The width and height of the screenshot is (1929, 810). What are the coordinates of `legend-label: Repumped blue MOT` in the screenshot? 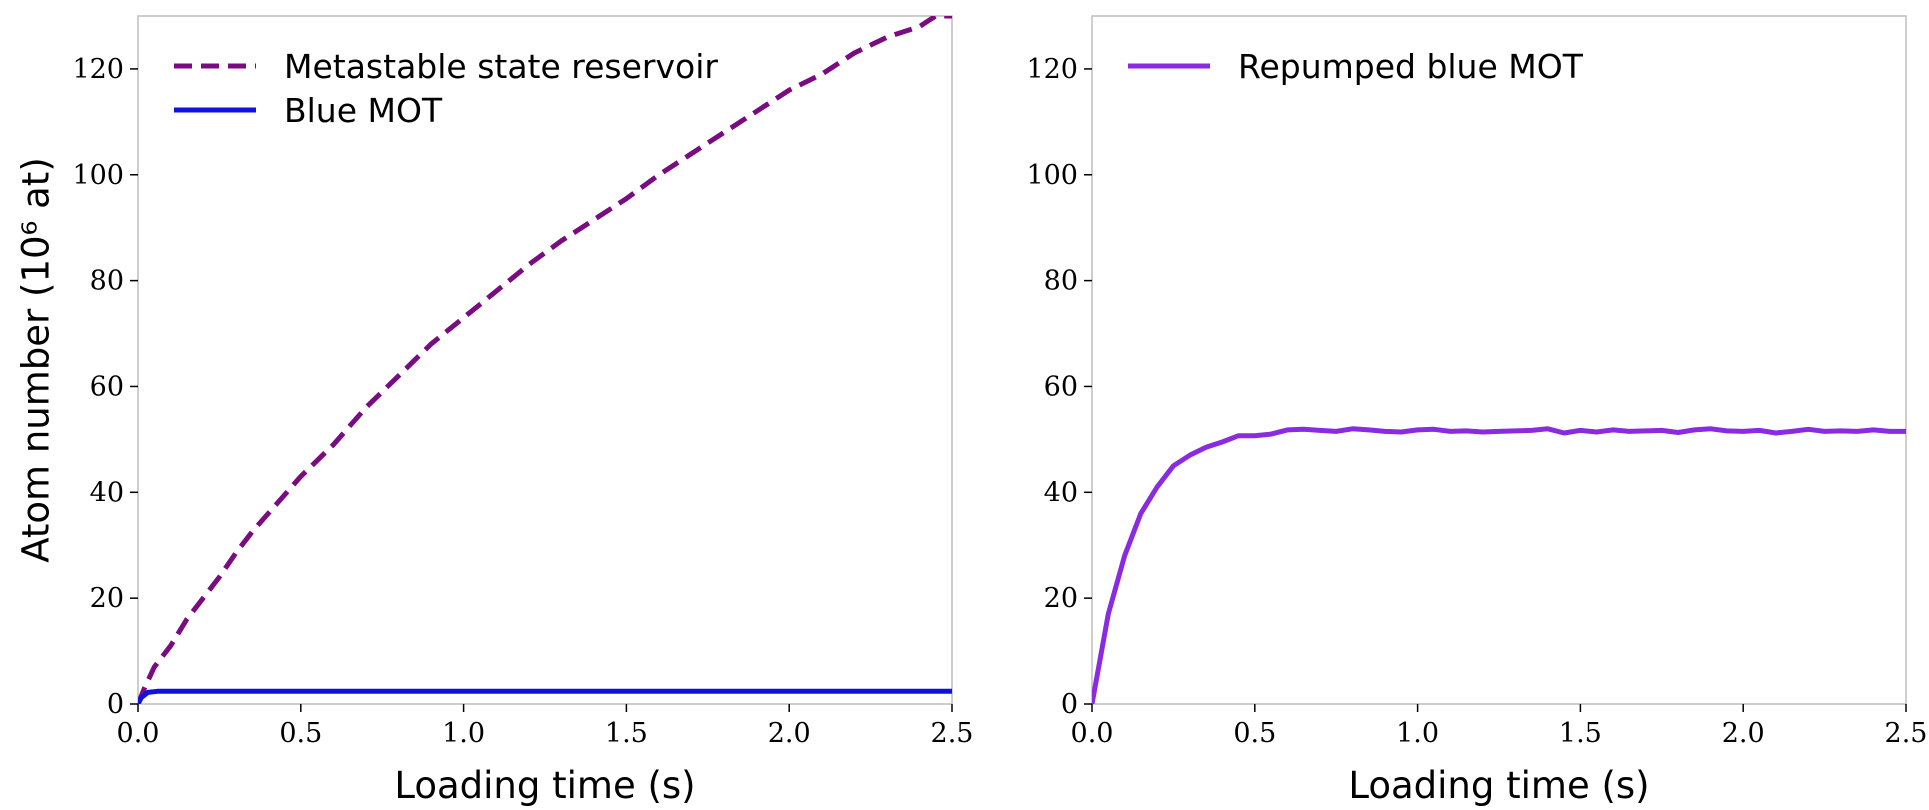 It's located at (1411, 66).